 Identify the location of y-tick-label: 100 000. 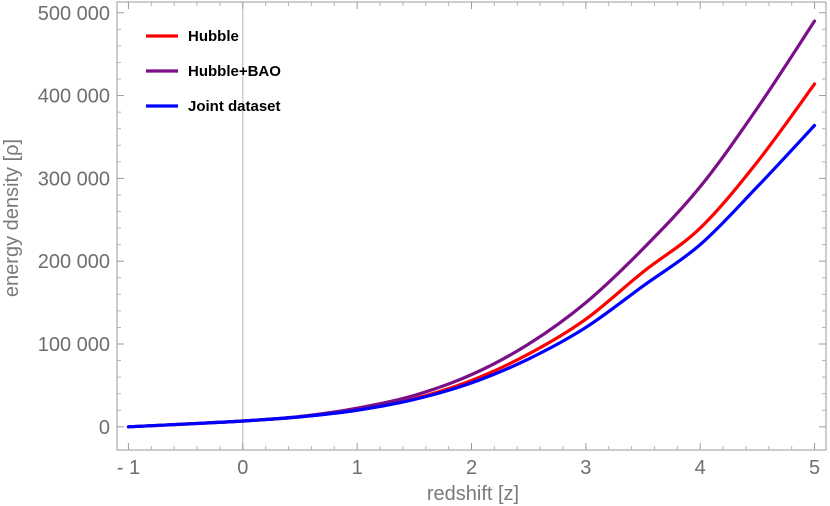
(74, 345).